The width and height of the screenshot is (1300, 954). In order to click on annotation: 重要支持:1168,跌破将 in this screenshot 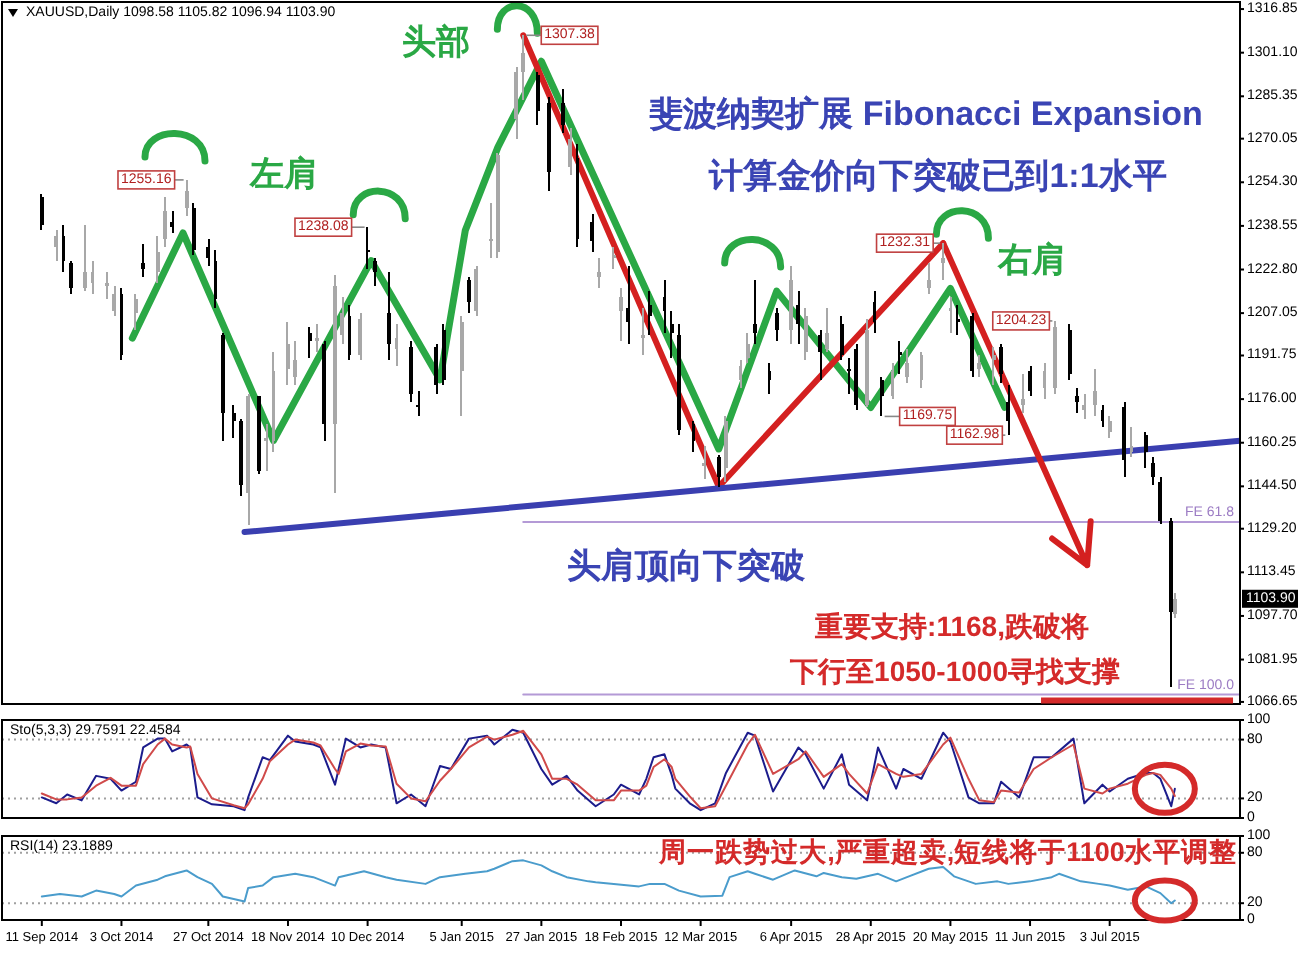, I will do `click(951, 626)`.